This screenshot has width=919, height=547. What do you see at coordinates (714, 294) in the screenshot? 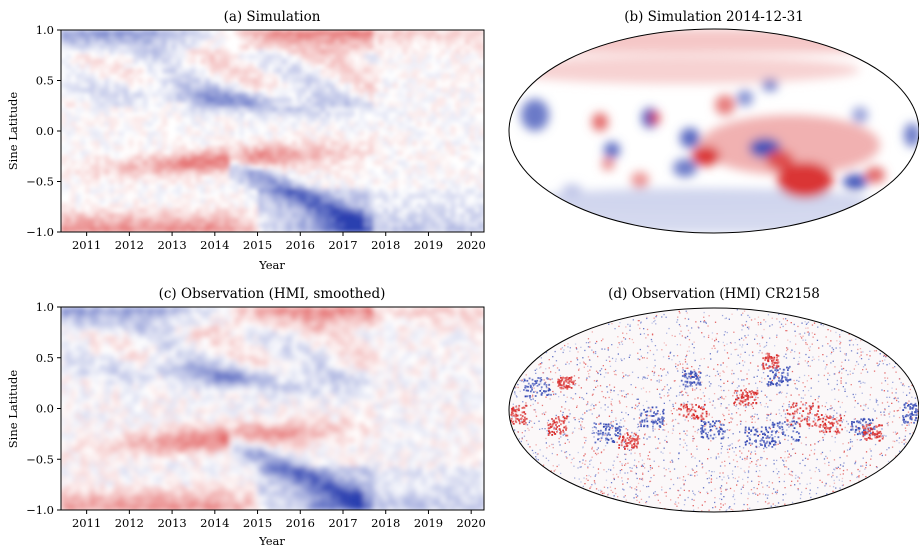
I see `panel-d-title: (d) Observation (HMI) CR2158` at bounding box center [714, 294].